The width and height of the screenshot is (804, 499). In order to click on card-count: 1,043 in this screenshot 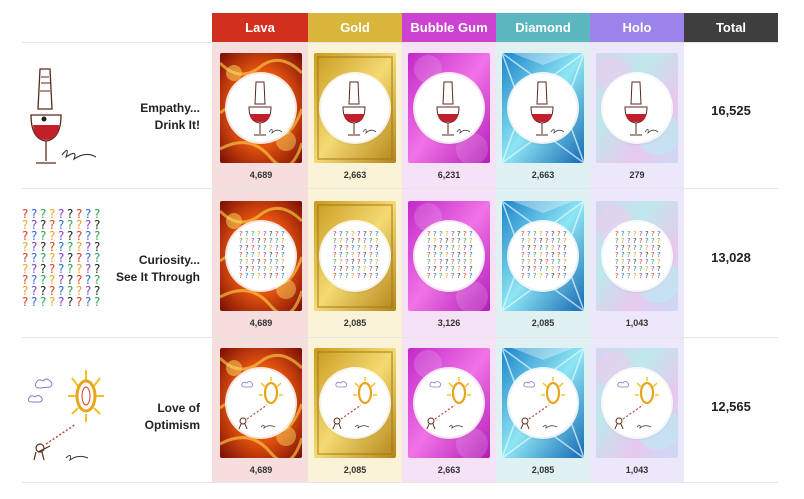, I will do `click(637, 470)`.